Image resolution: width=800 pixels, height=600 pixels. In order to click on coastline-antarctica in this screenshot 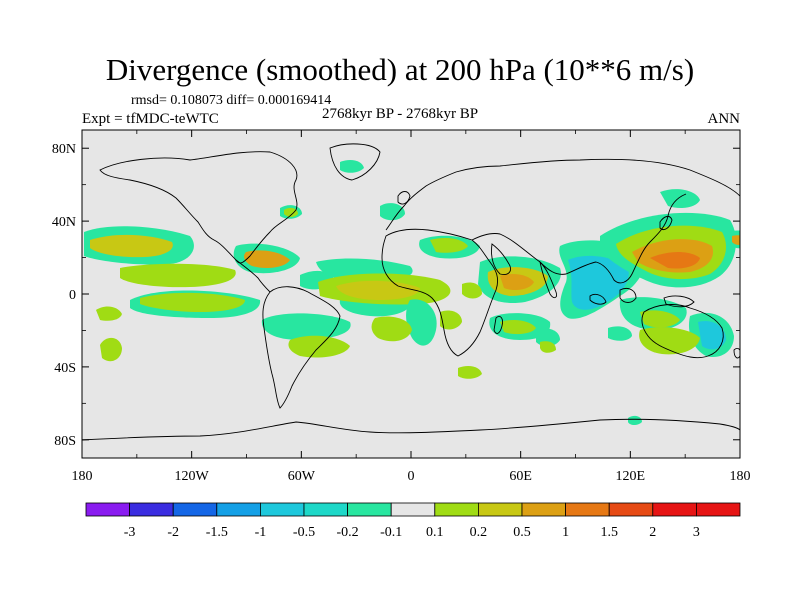, I will do `click(411, 429)`.